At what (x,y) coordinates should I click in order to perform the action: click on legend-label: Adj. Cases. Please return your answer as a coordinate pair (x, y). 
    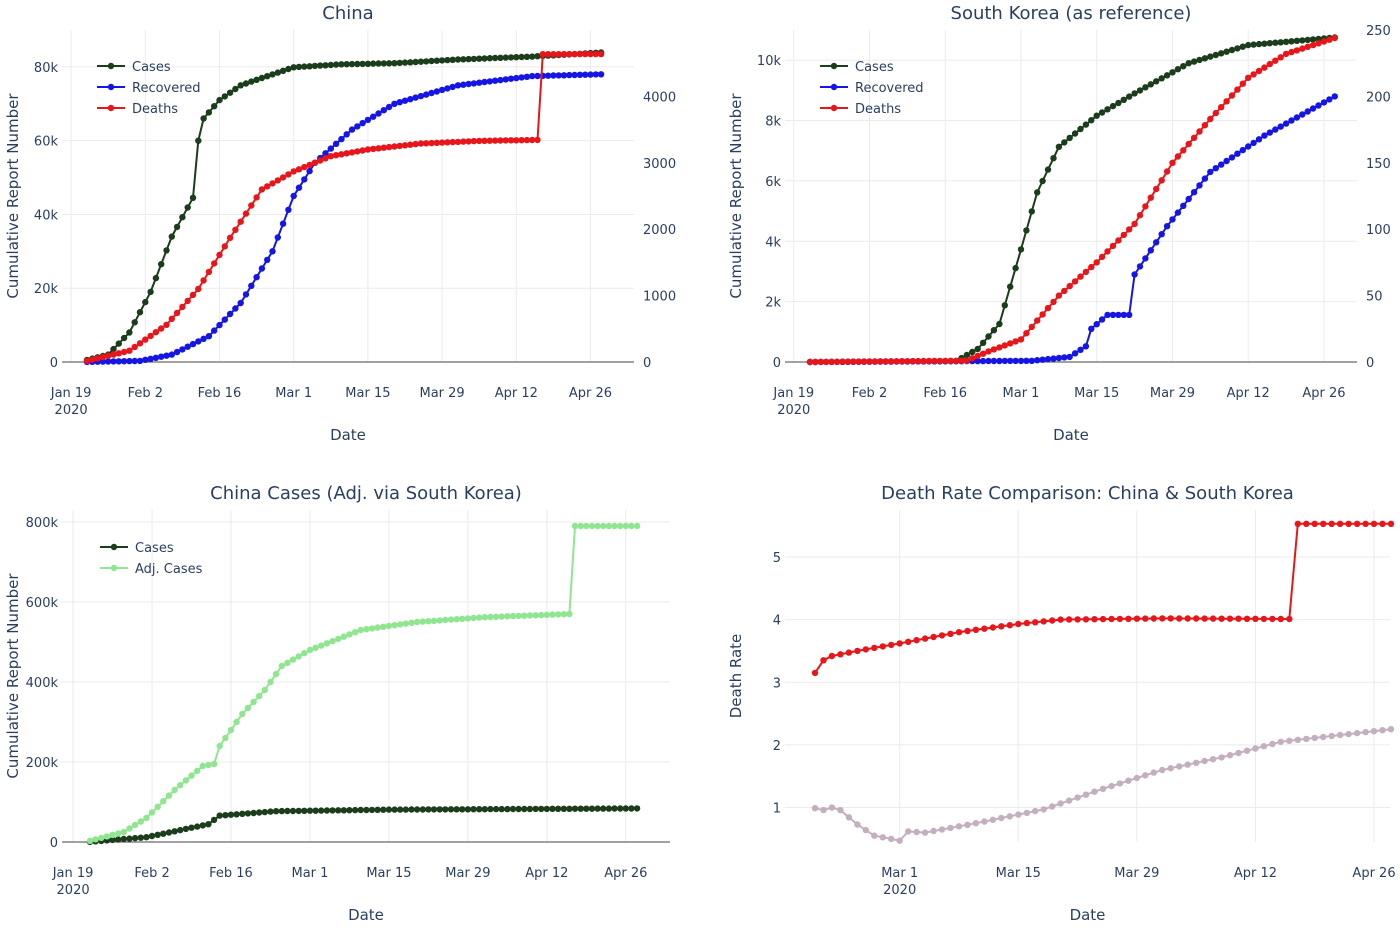
    Looking at the image, I should click on (169, 569).